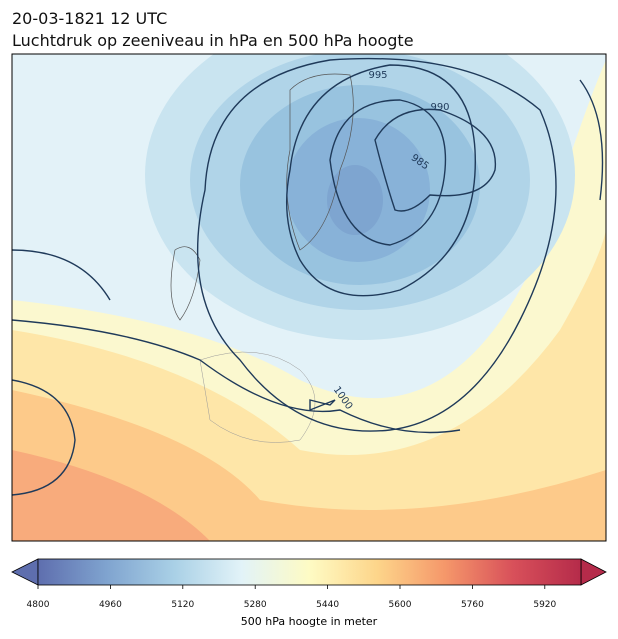 The height and width of the screenshot is (639, 618). What do you see at coordinates (472, 605) in the screenshot?
I see `colorbar-tick-label: 5760` at bounding box center [472, 605].